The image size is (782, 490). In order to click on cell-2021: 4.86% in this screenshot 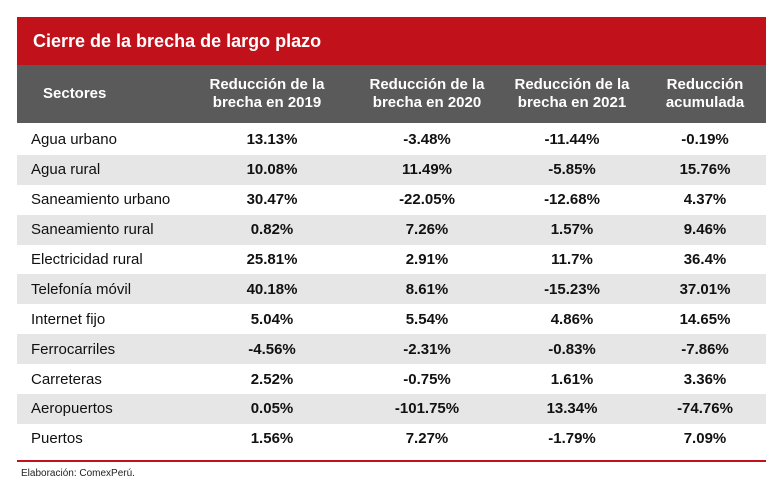, I will do `click(572, 319)`.